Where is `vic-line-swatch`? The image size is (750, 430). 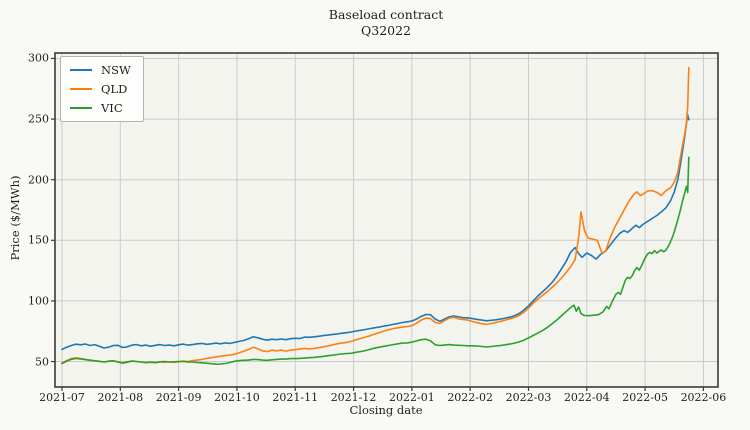
vic-line-swatch is located at coordinates (81, 108).